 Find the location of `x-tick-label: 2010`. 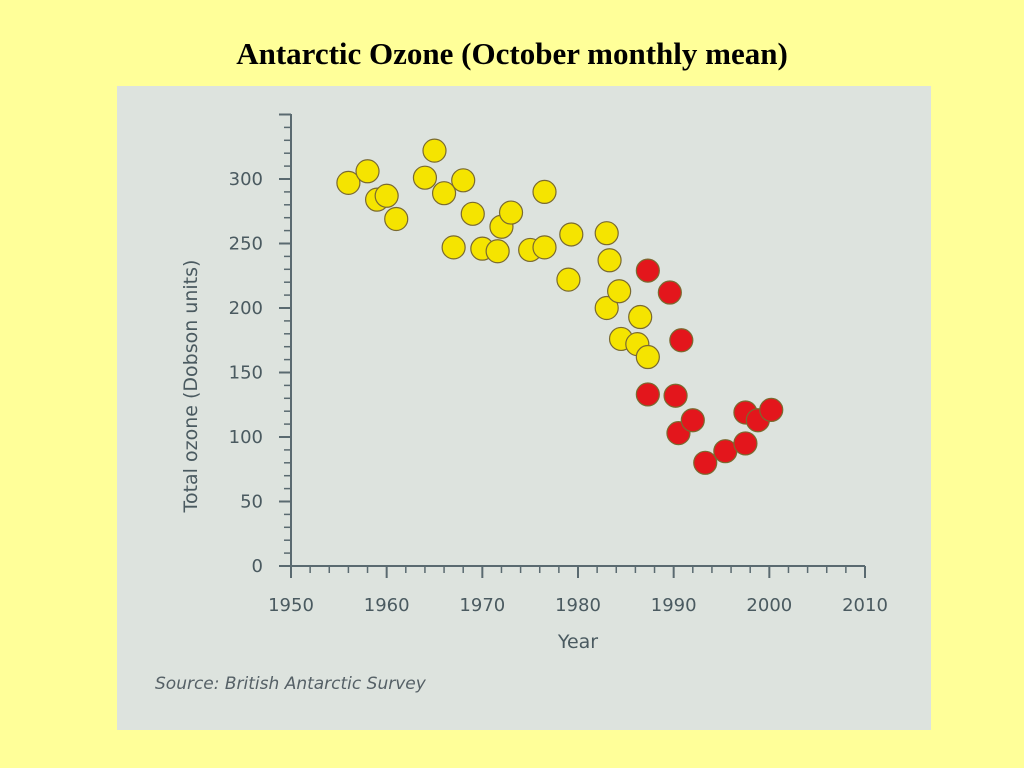

x-tick-label: 2010 is located at coordinates (865, 605).